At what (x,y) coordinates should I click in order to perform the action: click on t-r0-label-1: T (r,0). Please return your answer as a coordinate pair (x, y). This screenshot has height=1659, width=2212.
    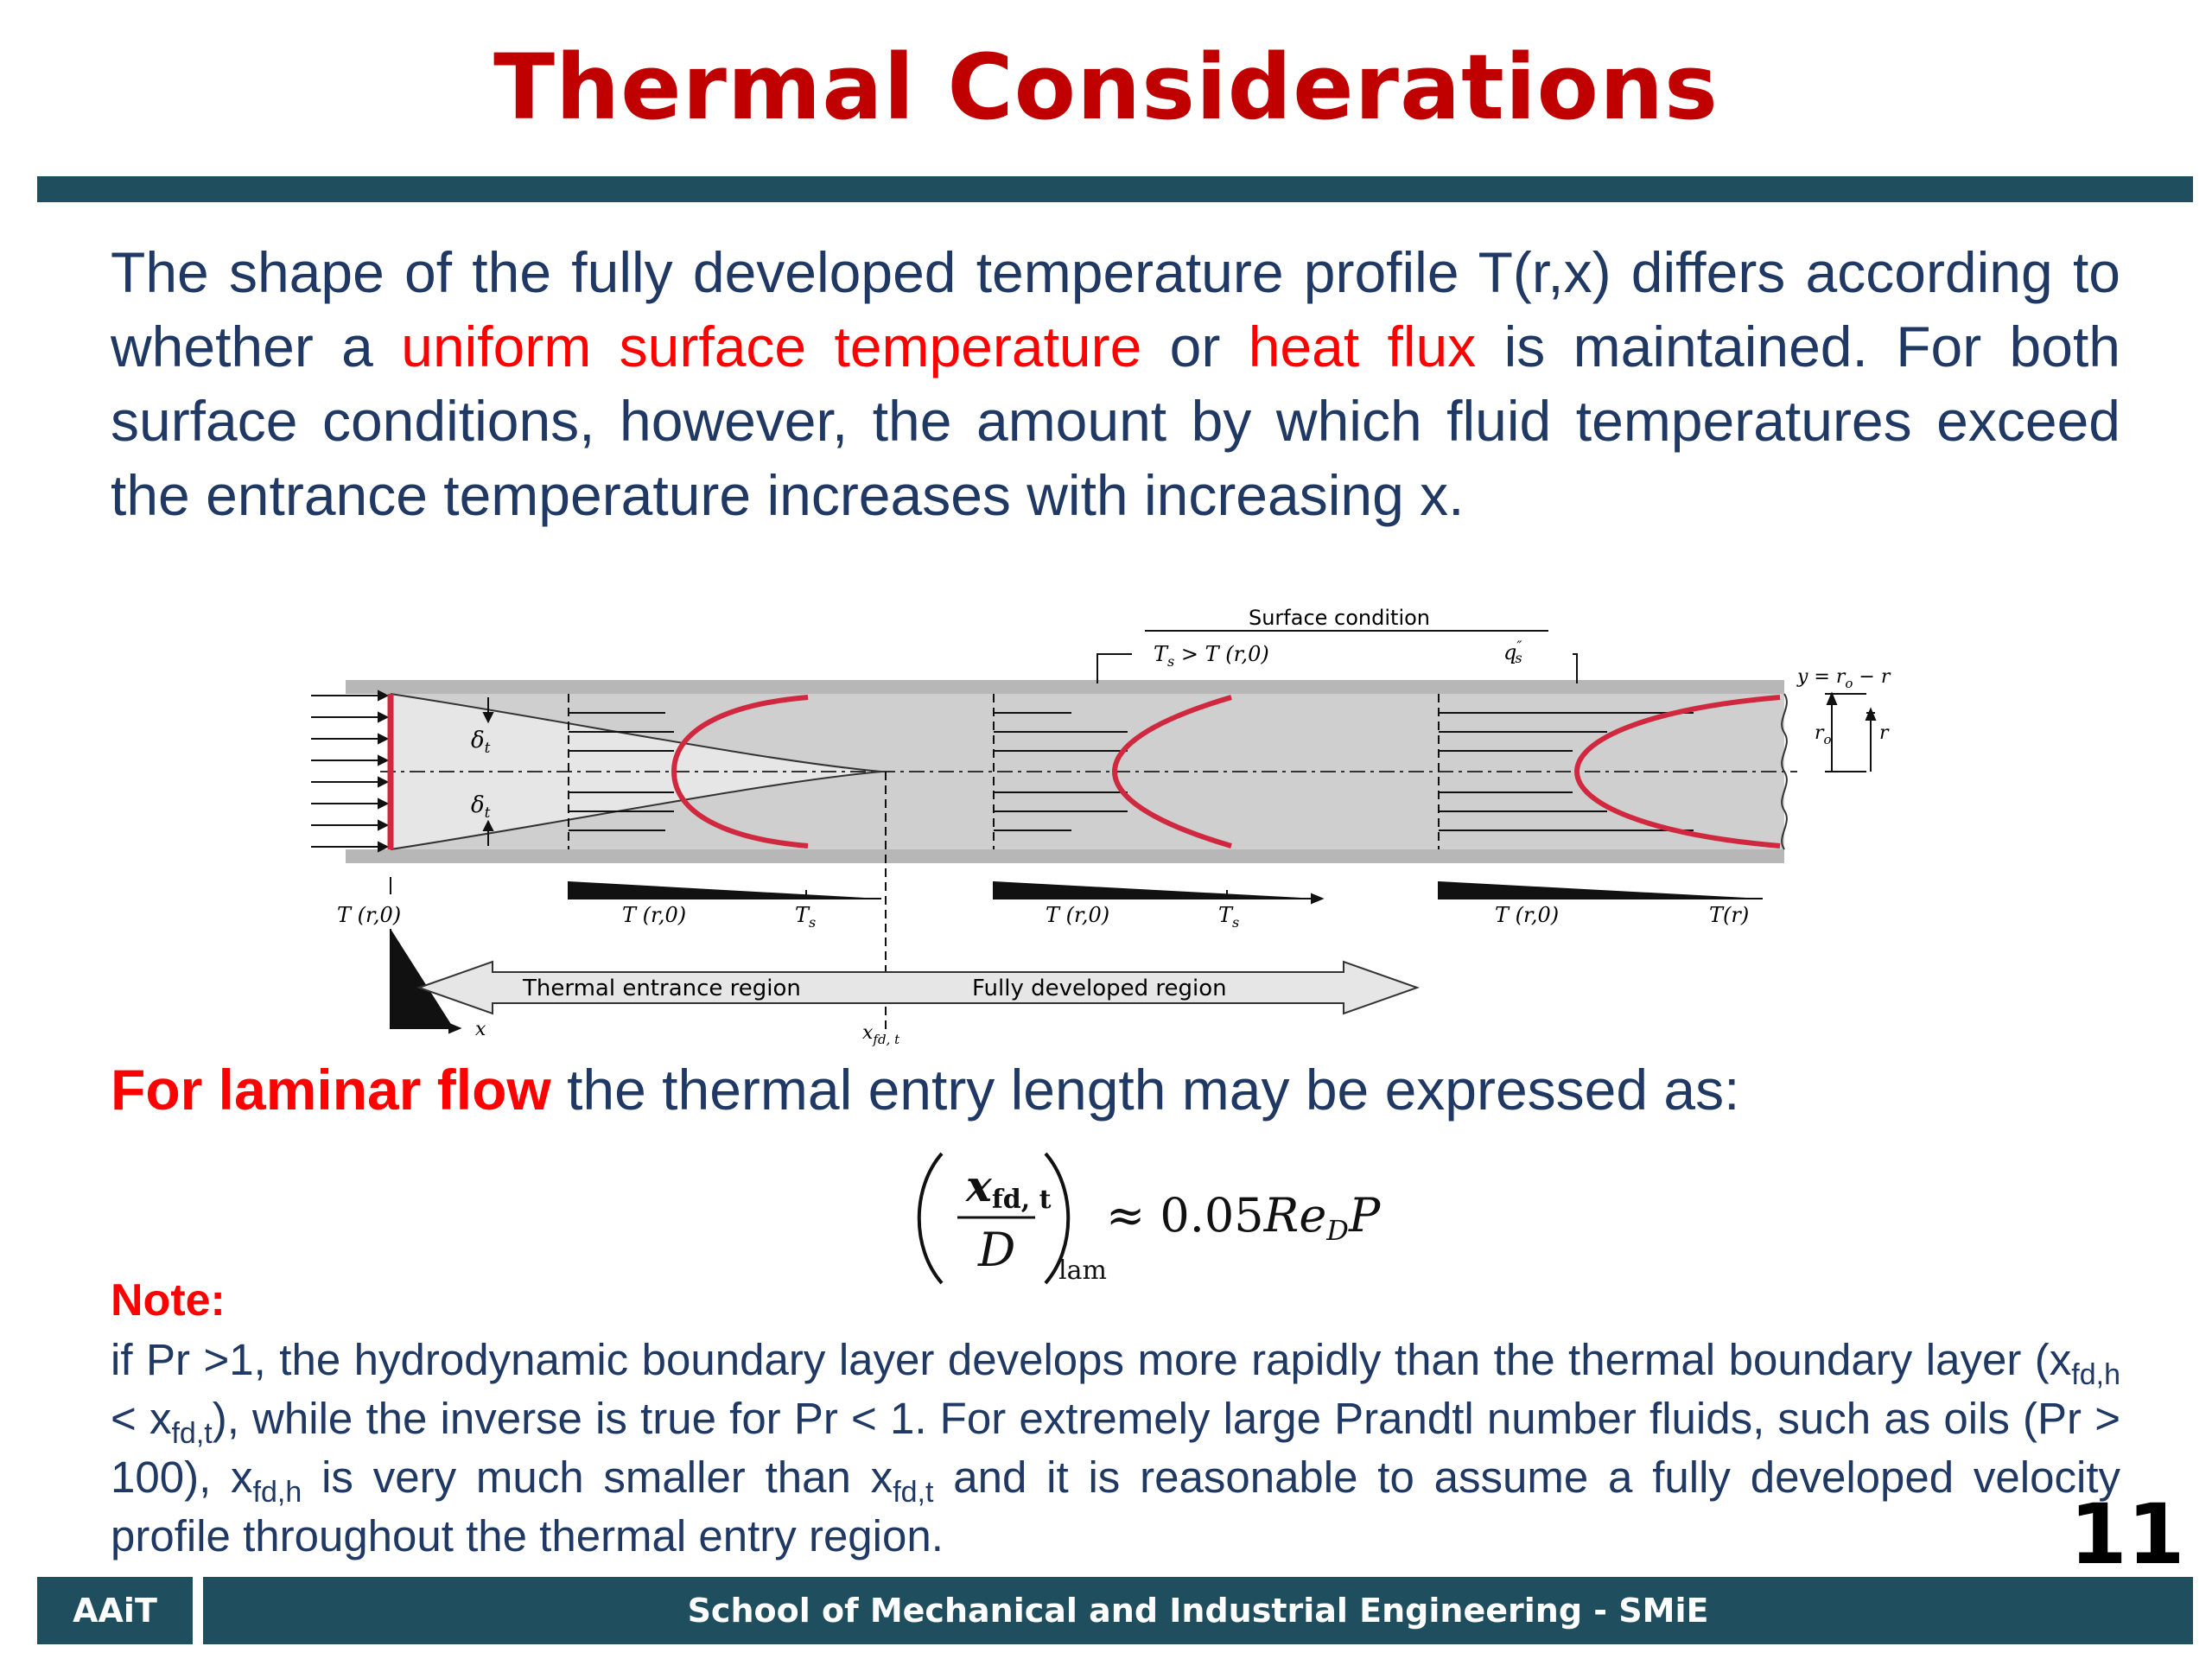
    Looking at the image, I should click on (654, 915).